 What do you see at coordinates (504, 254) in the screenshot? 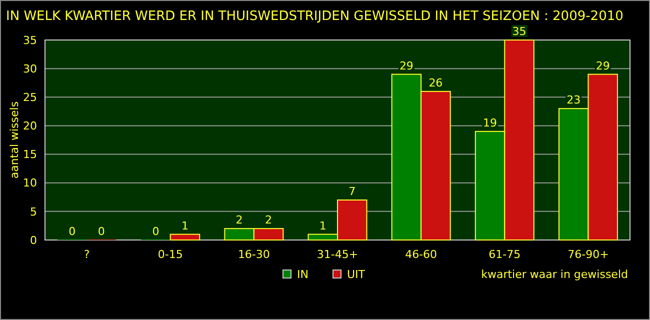
I see `x-tick-label: 61-75` at bounding box center [504, 254].